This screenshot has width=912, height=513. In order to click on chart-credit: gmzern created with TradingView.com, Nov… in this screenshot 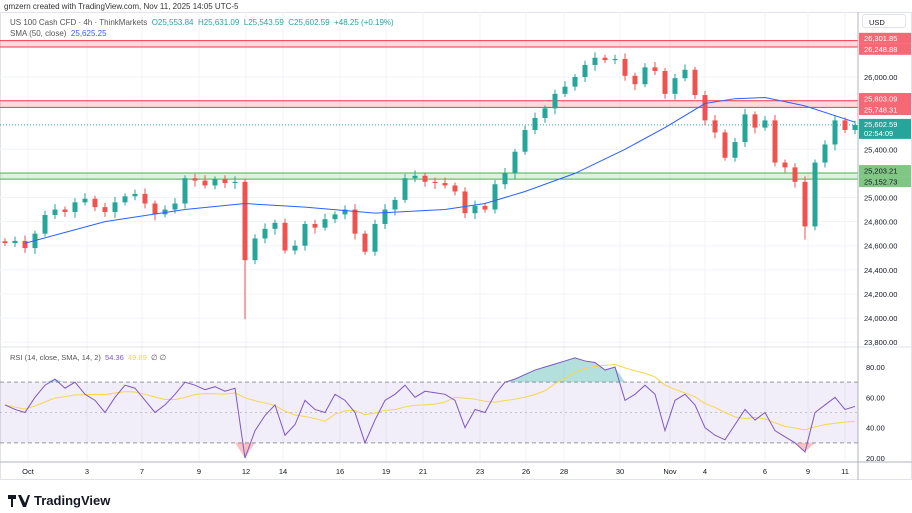, I will do `click(121, 6)`.